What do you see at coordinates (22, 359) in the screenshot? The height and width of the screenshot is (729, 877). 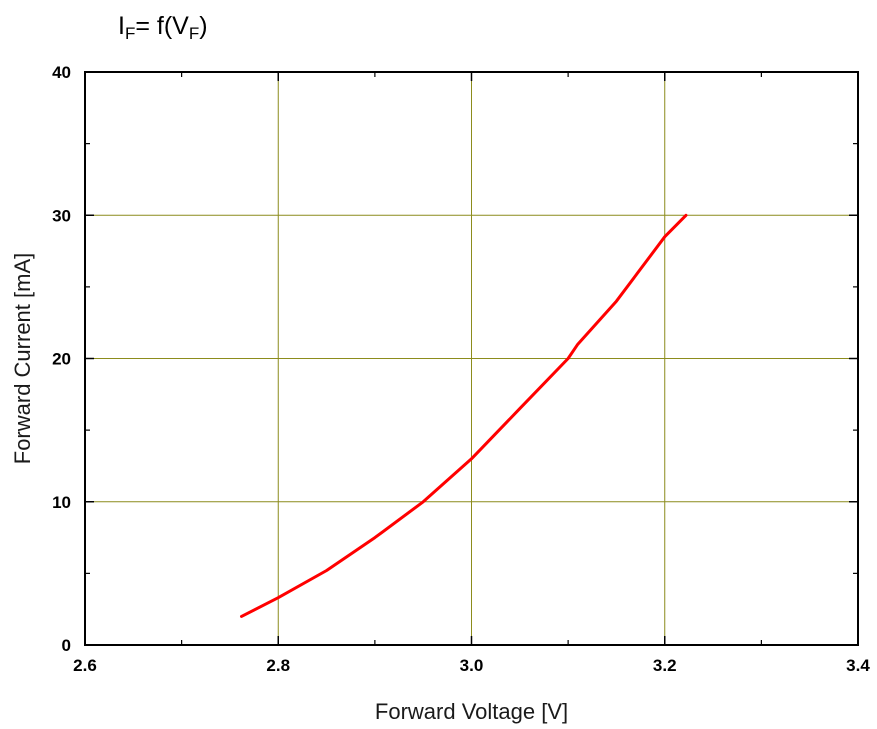 I see `y-axis-title: Forward Current [mA]` at bounding box center [22, 359].